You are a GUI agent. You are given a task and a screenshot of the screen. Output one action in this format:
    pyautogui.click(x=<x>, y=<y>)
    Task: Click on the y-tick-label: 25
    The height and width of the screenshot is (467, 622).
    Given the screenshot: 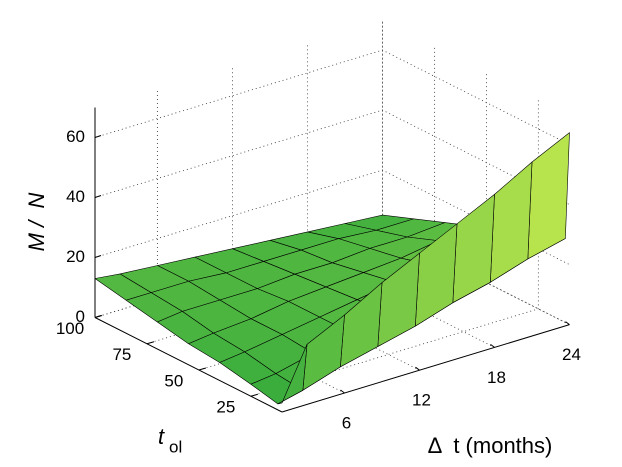 What is the action you would take?
    pyautogui.click(x=225, y=407)
    